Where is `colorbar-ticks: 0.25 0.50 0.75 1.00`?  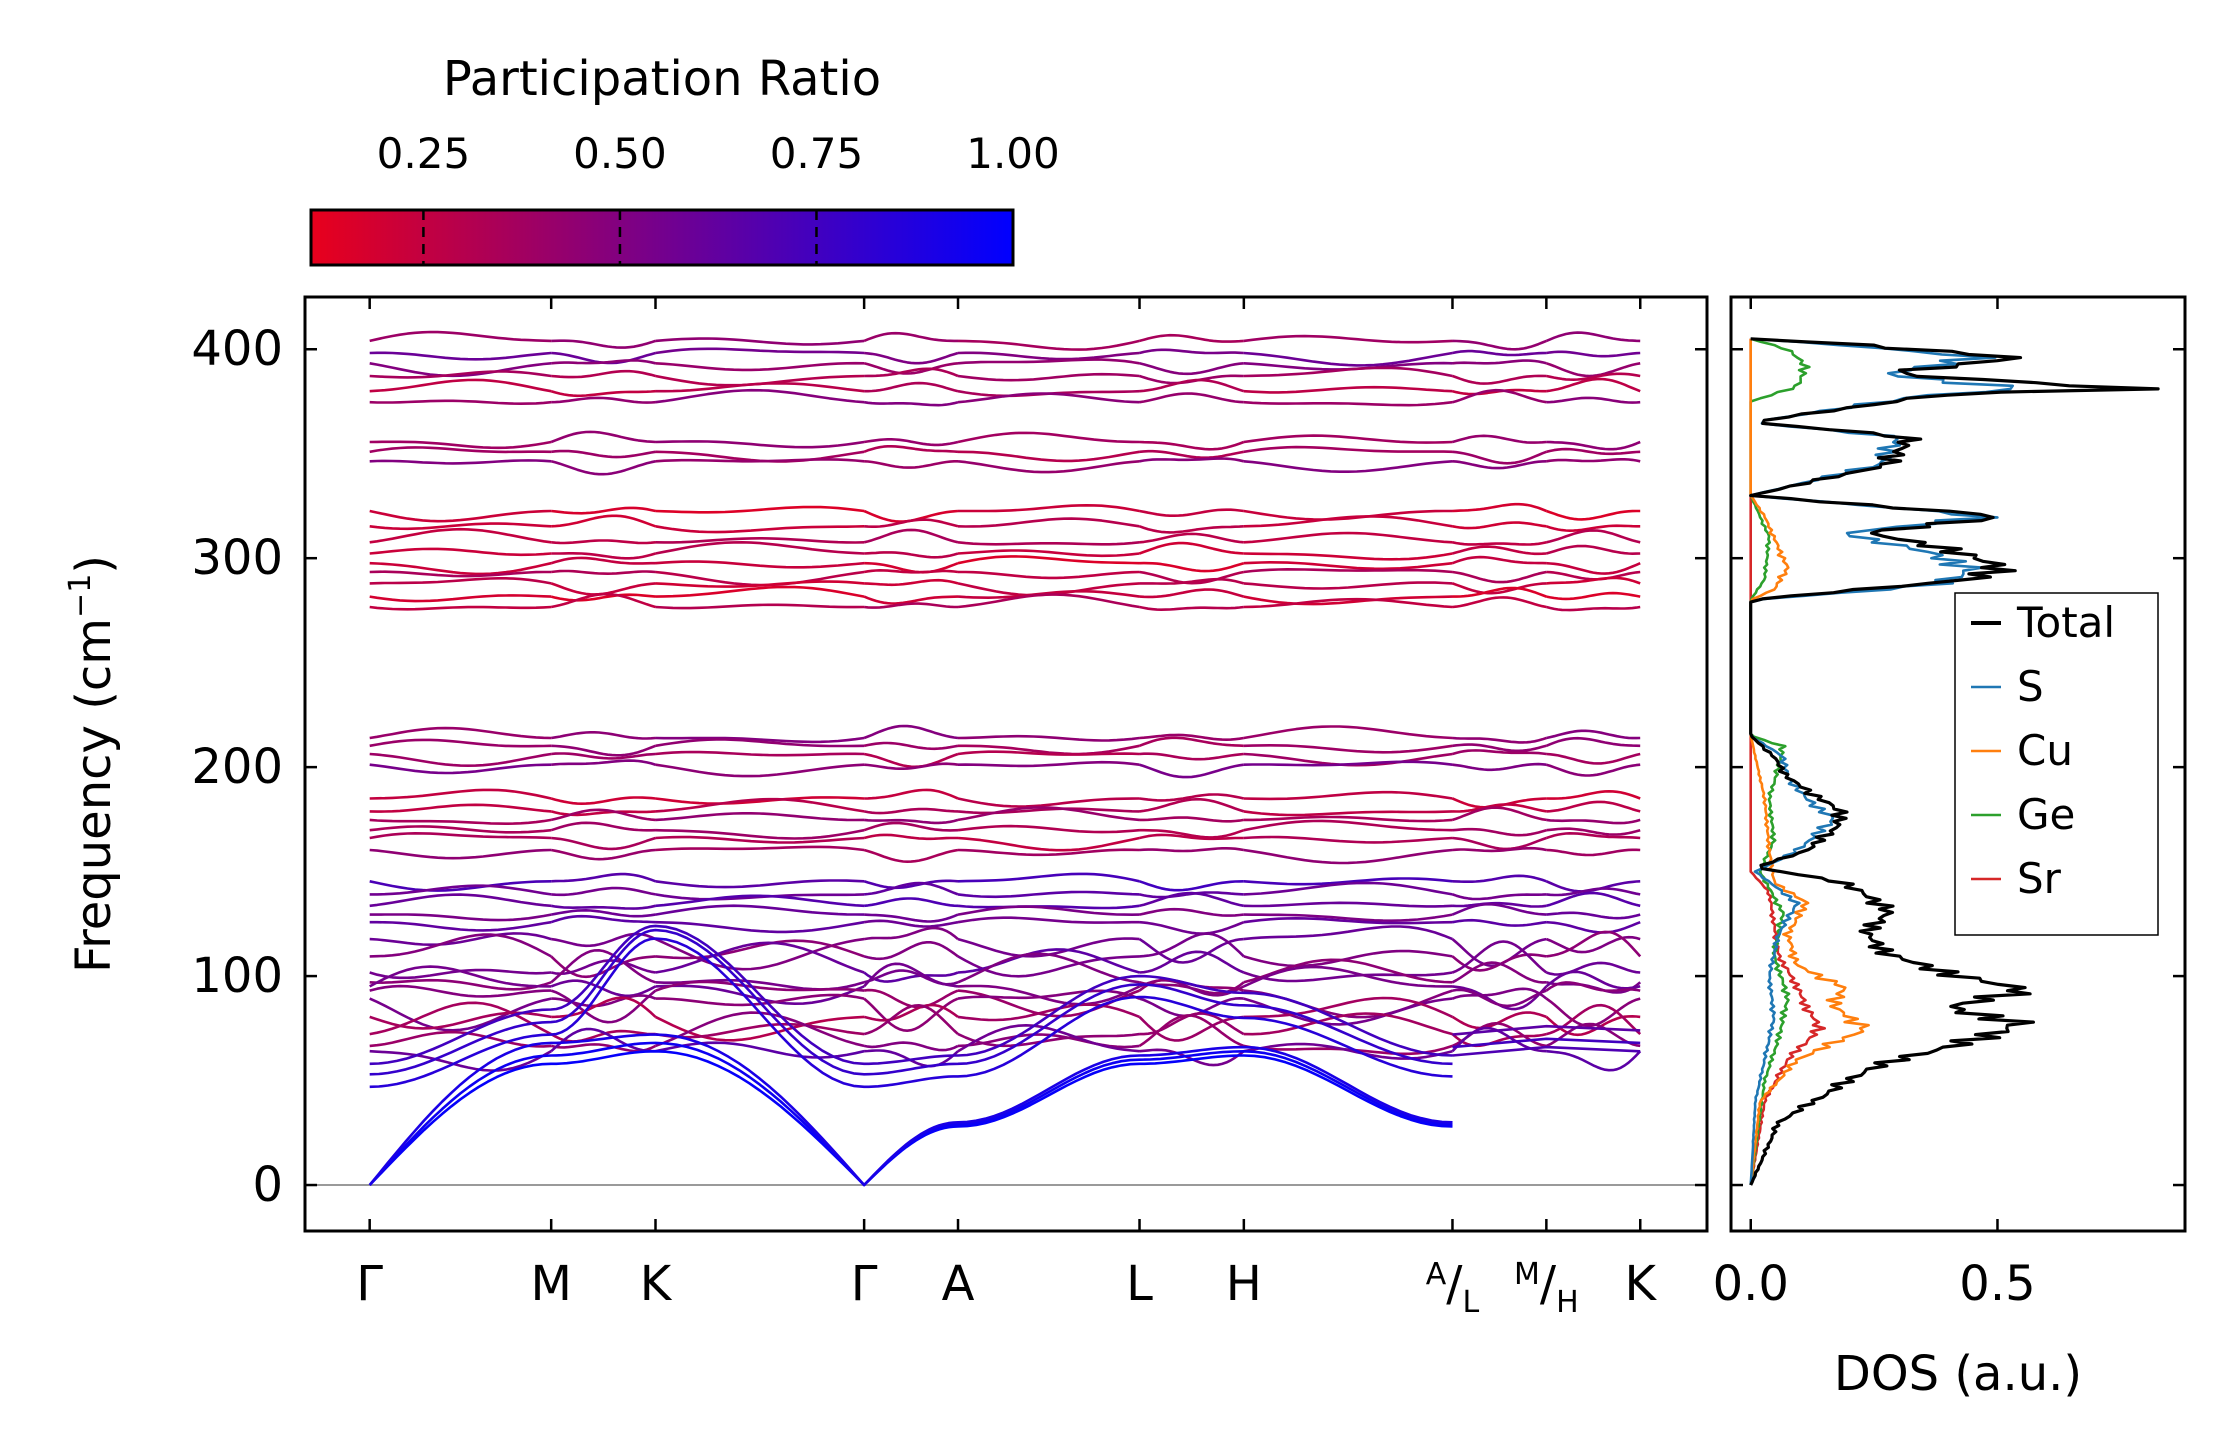
colorbar-ticks: 0.25 0.50 0.75 1.00 is located at coordinates (718, 197).